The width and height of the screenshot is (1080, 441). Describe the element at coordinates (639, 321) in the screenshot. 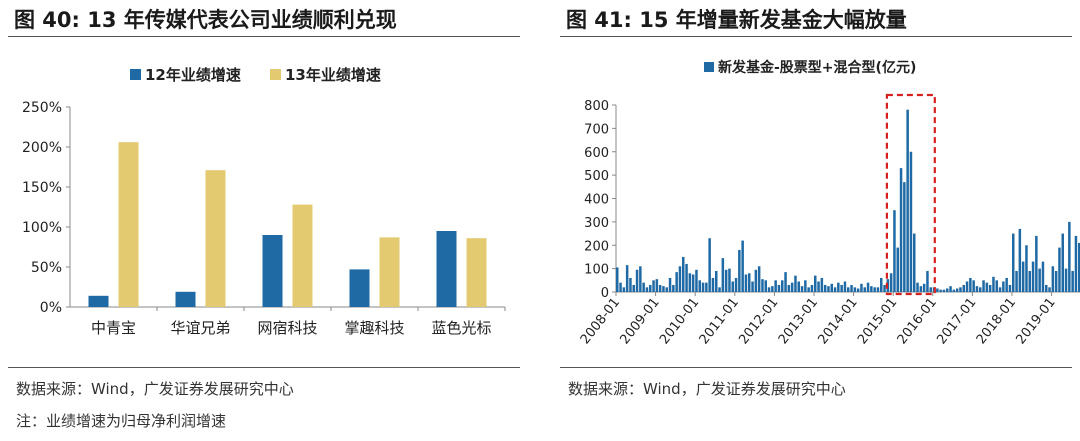

I see `x-tick-label: 2009-01` at that location.